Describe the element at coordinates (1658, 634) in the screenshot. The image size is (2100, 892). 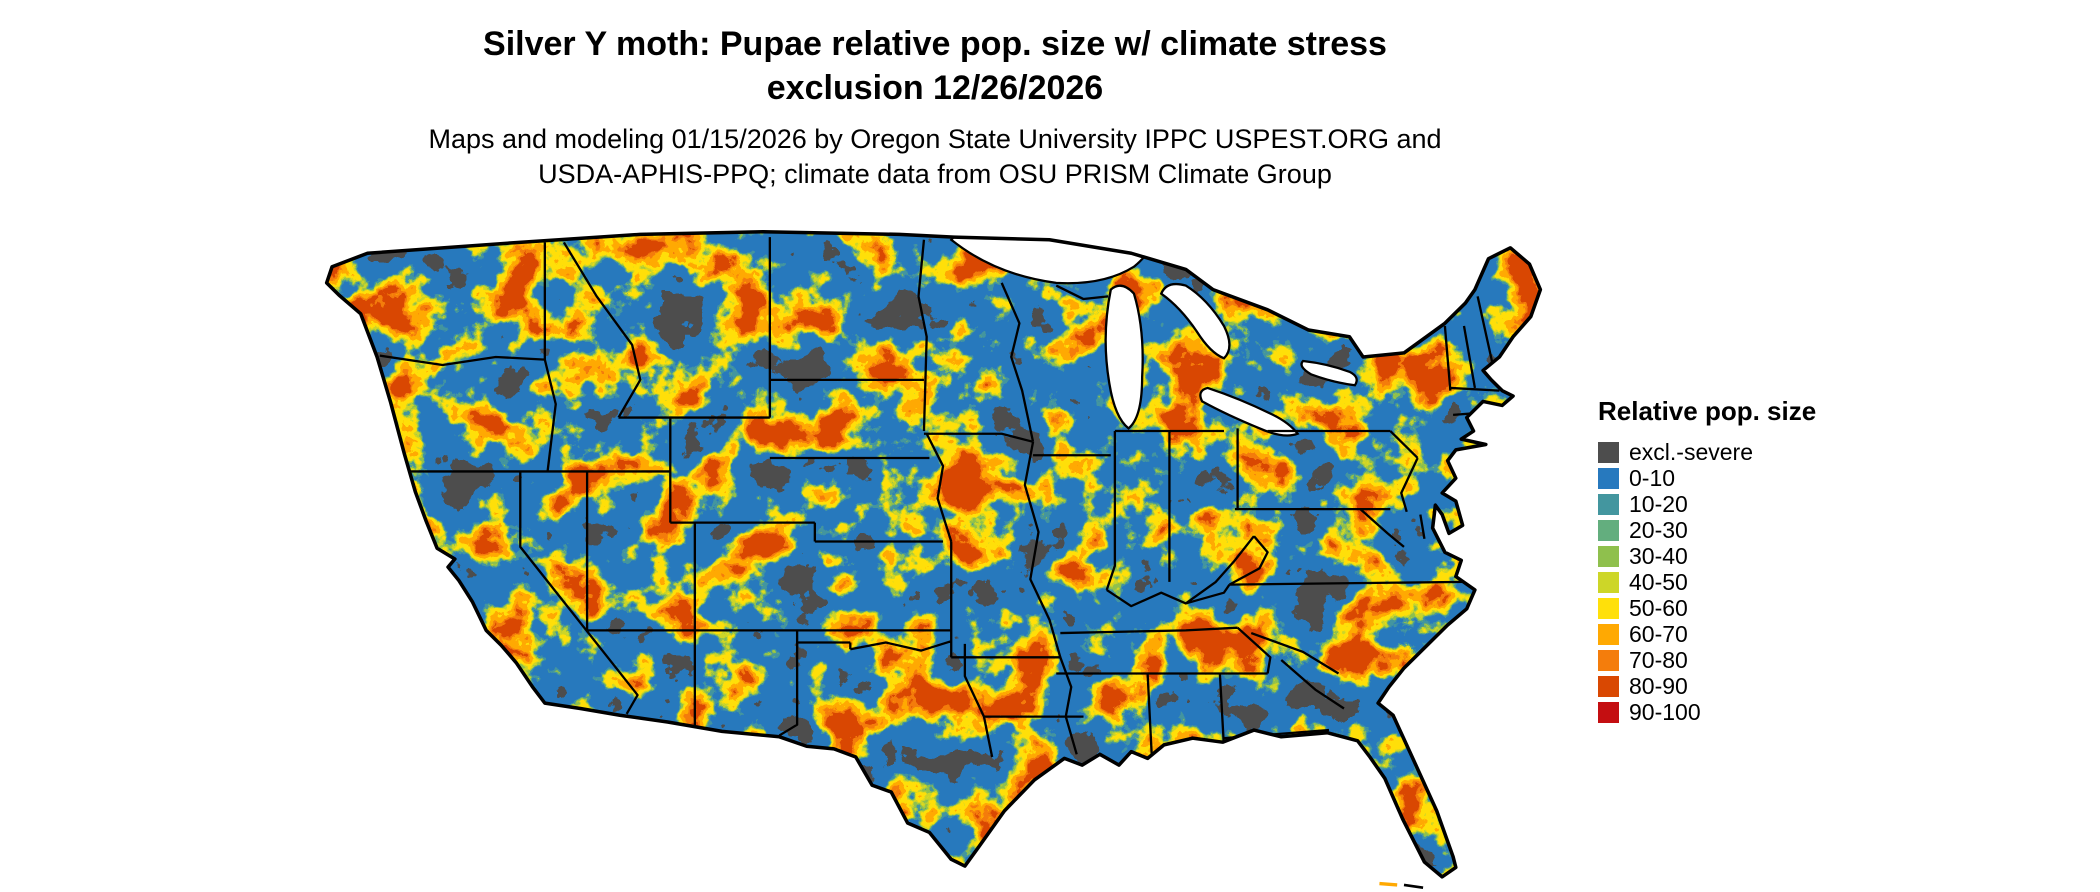
I see `legend-item-label: 60-70` at that location.